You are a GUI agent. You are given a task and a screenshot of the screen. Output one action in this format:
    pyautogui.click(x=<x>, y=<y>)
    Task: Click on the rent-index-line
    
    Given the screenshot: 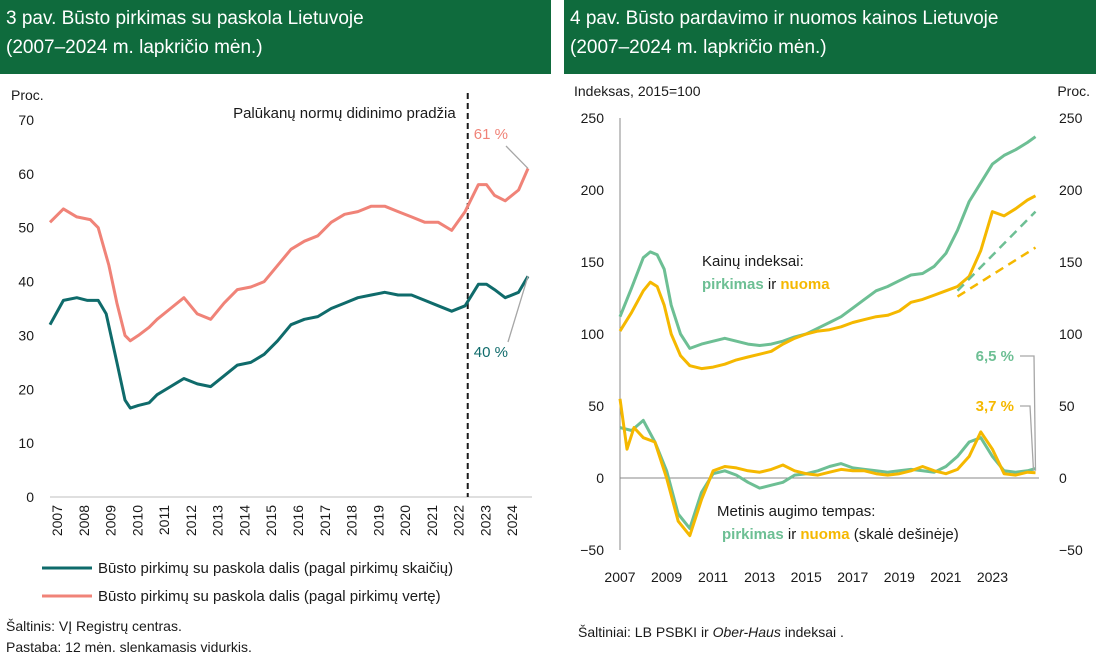 What is the action you would take?
    pyautogui.click(x=827, y=282)
    